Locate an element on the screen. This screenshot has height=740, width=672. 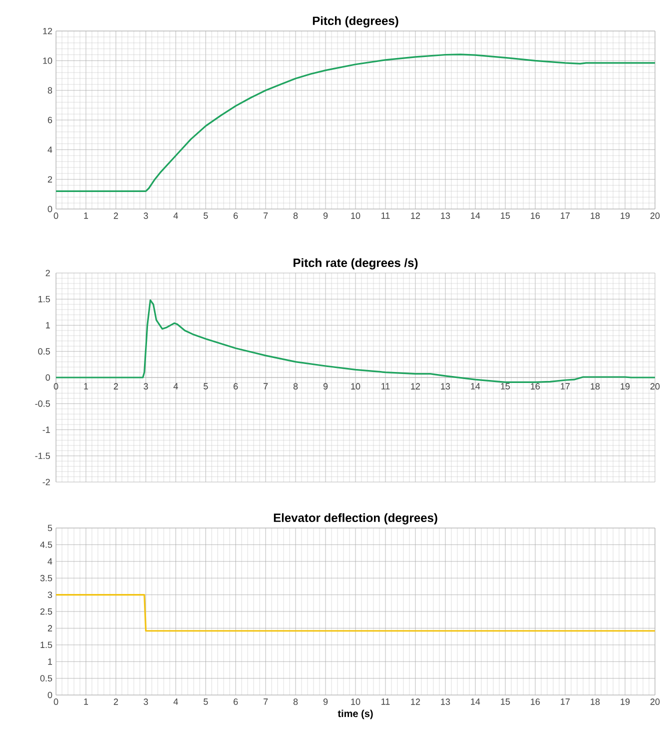
chart-title: Pitch rate (degrees /s) is located at coordinates (356, 264).